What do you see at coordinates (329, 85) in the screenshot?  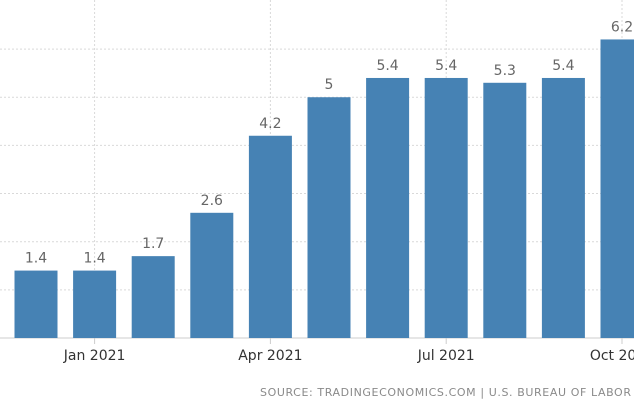 I see `bar-value-label: 5` at bounding box center [329, 85].